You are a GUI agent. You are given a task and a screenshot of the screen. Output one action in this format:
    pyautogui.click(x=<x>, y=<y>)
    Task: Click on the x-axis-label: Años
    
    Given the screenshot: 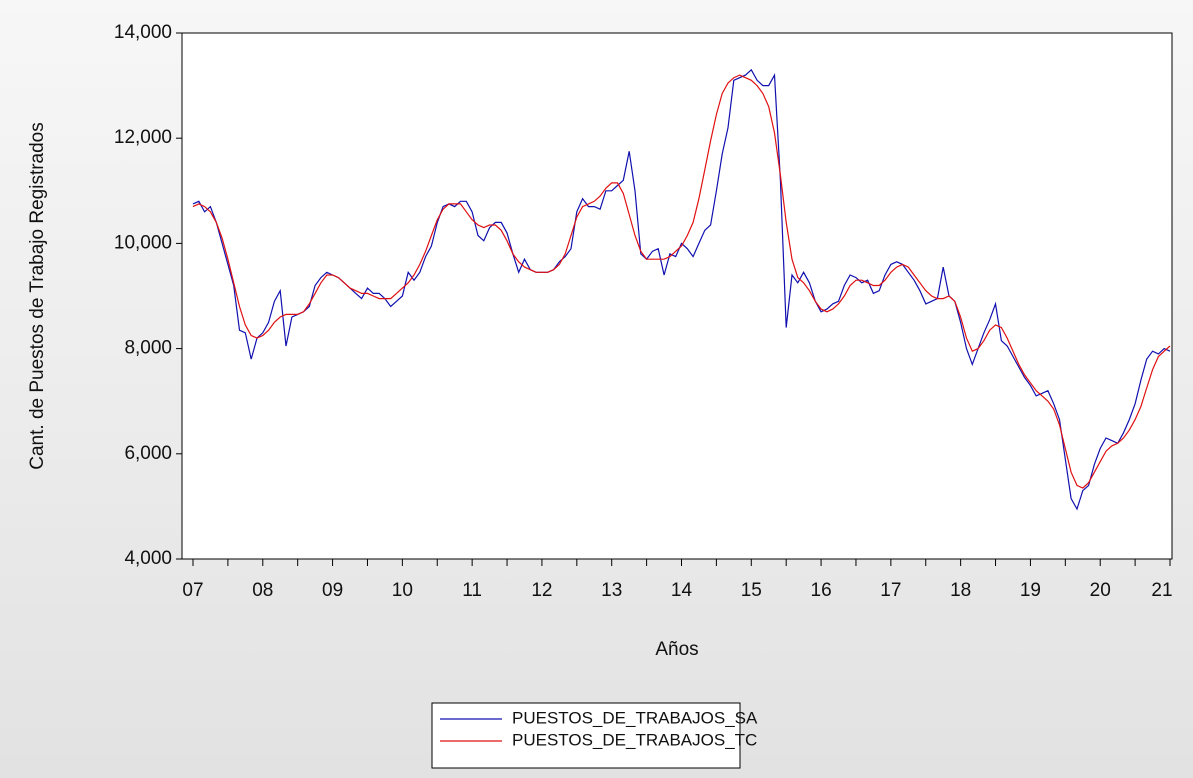 What is the action you would take?
    pyautogui.click(x=676, y=649)
    